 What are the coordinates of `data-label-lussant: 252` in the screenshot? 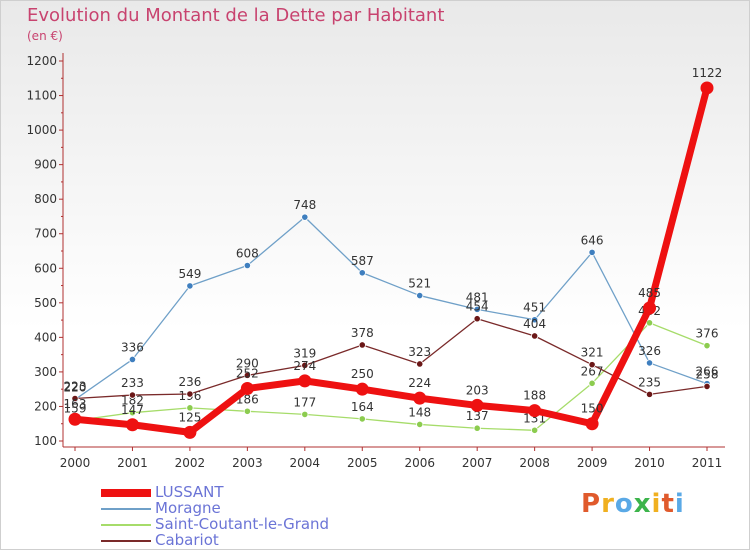 It's located at (247, 373).